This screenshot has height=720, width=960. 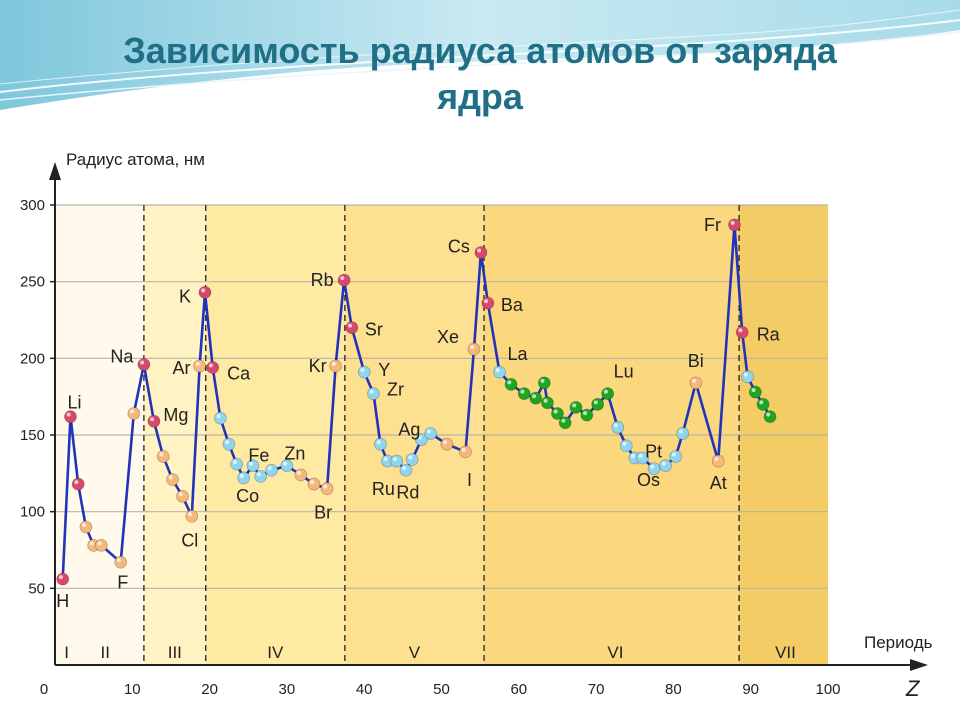 I want to click on element-label: Fe, so click(x=258, y=456).